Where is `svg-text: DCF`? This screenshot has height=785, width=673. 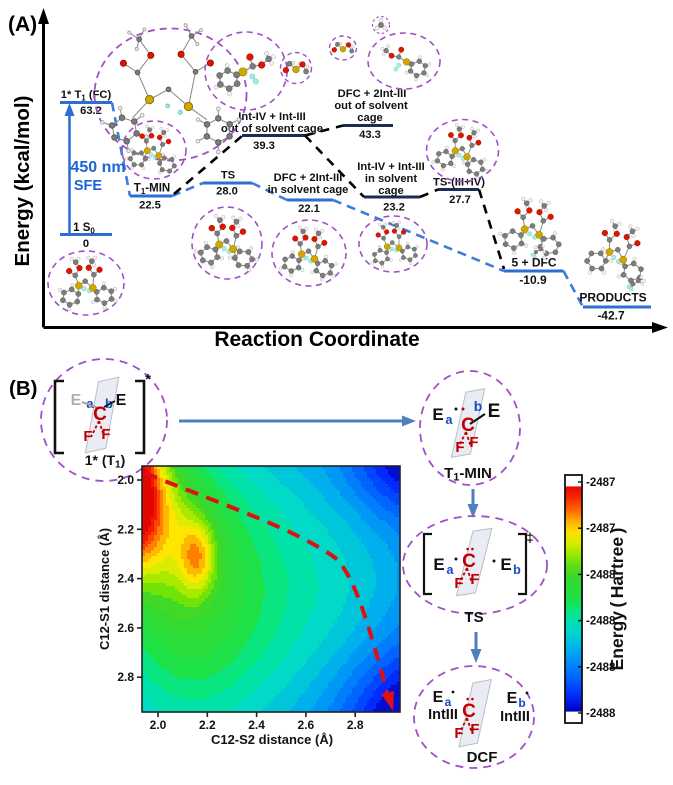 svg-text: DCF is located at coordinates (482, 757).